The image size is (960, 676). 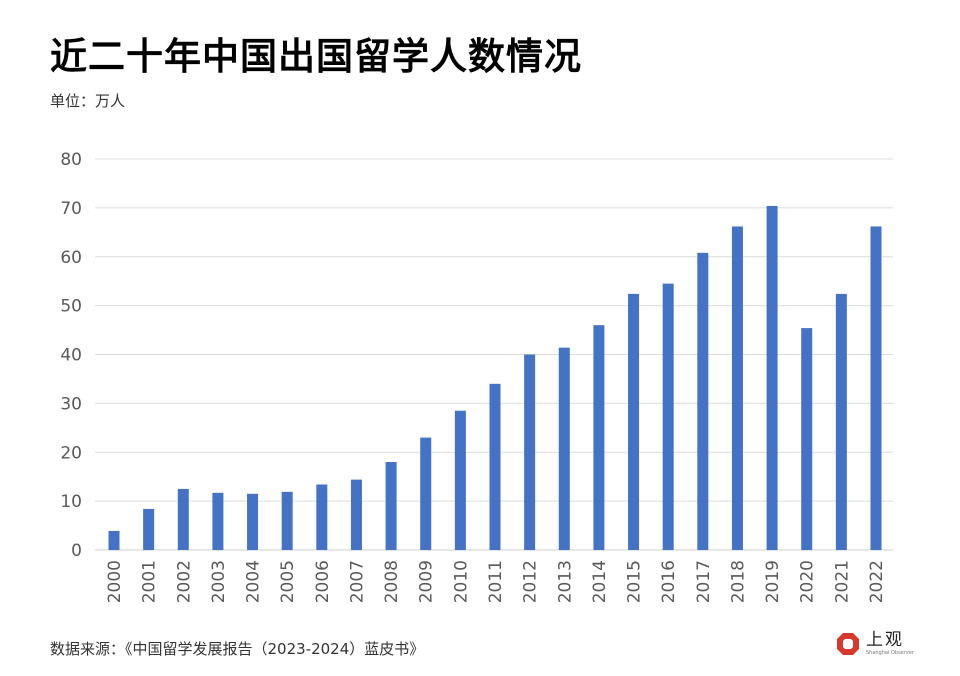 What do you see at coordinates (322, 517) in the screenshot?
I see `bar-2006` at bounding box center [322, 517].